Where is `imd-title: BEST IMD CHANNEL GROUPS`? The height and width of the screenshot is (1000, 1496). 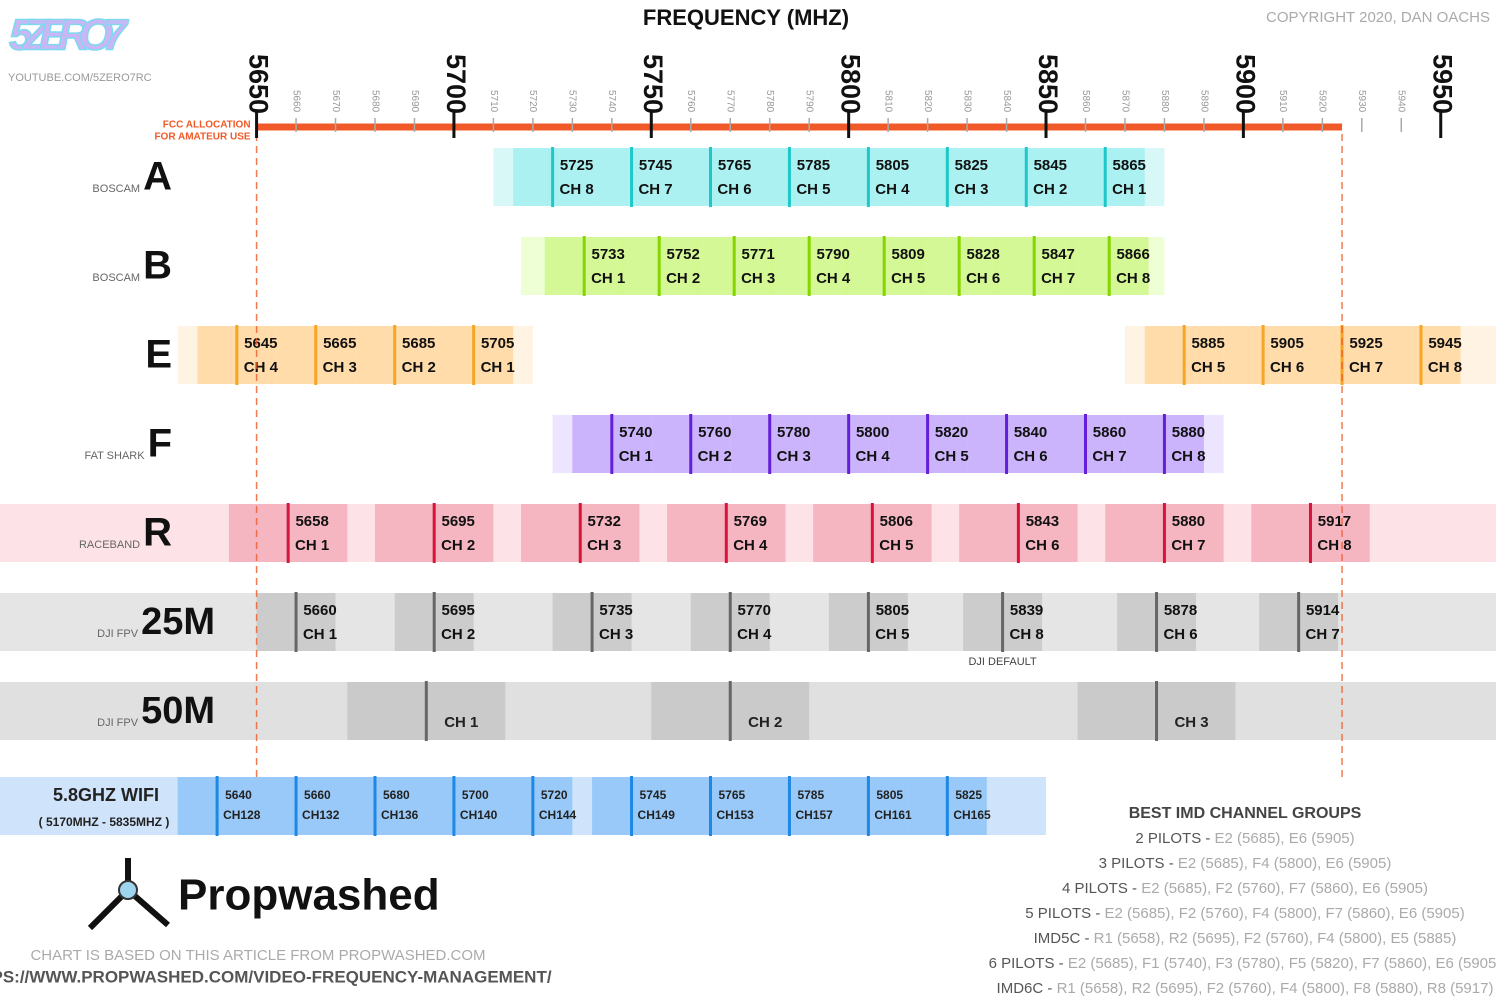 imd-title: BEST IMD CHANNEL GROUPS is located at coordinates (1245, 813).